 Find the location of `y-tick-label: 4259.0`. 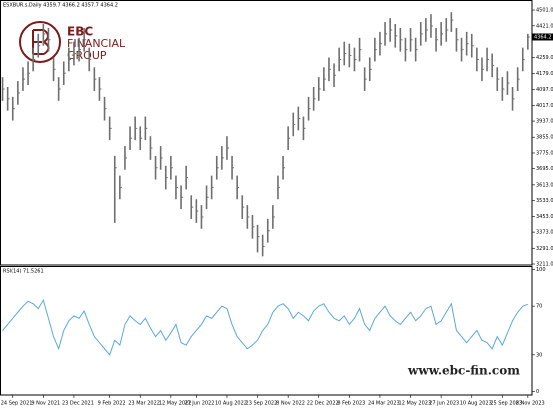

y-tick-label: 4259.0 is located at coordinates (544, 58).